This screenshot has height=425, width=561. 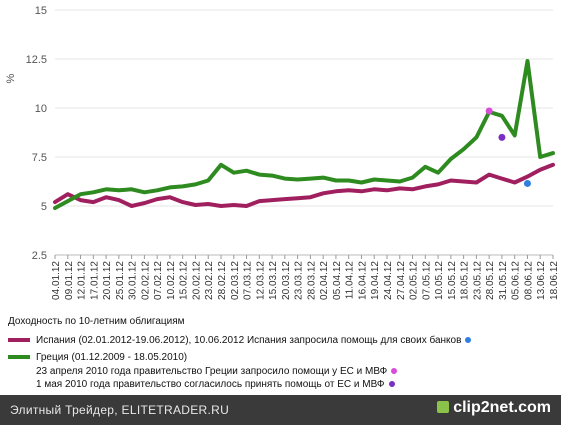 I want to click on y-tick-label-5: 15, so click(x=41, y=11).